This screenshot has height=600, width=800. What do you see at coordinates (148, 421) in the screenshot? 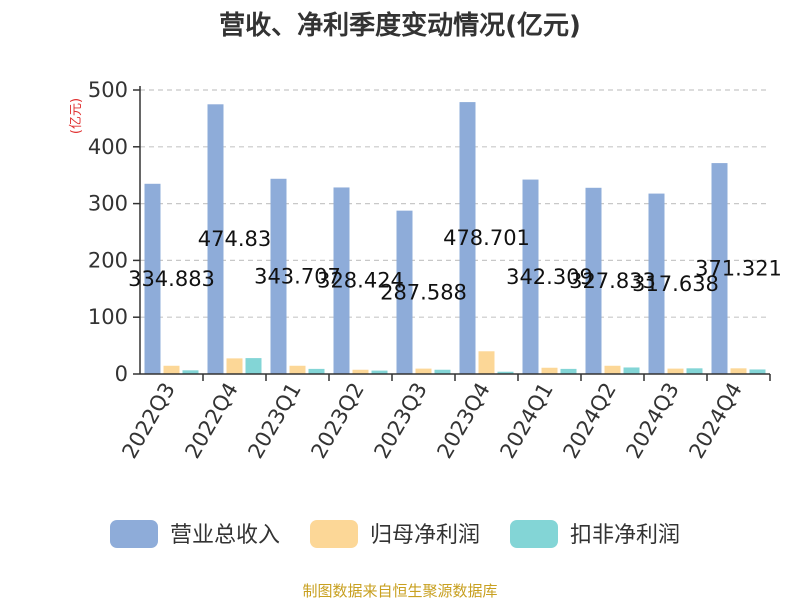
I see `x-tick-label: 2022Q3` at bounding box center [148, 421].